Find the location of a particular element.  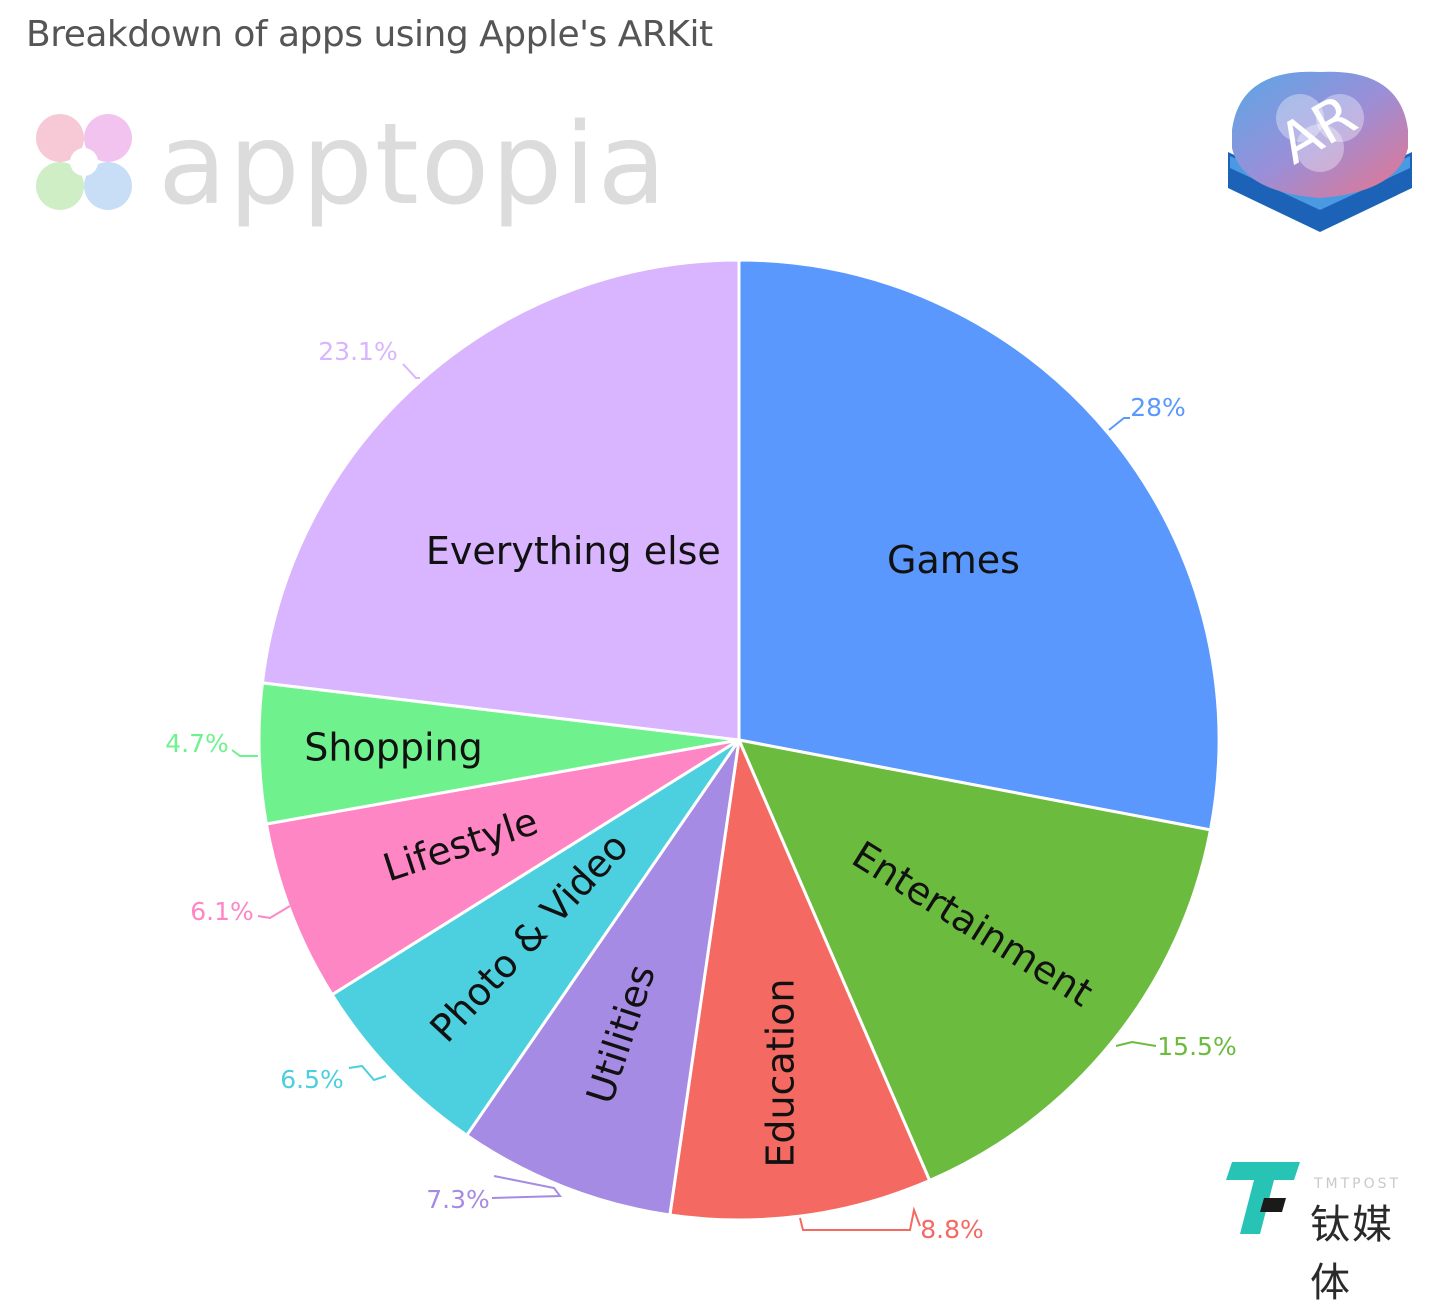

pct-label-education: 8.8% is located at coordinates (952, 1229).